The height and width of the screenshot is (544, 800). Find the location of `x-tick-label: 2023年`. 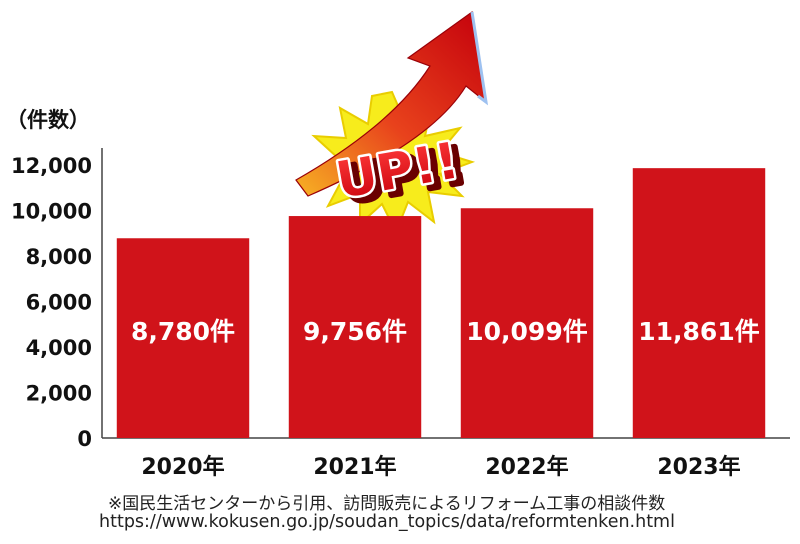

x-tick-label: 2023年 is located at coordinates (698, 467).